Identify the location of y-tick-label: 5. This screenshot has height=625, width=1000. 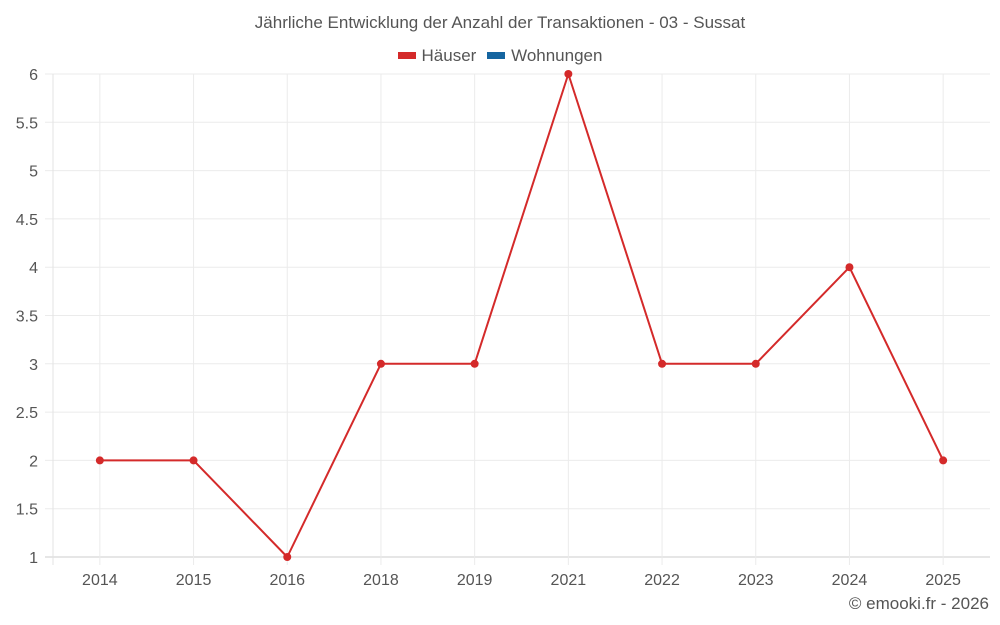
(33, 172).